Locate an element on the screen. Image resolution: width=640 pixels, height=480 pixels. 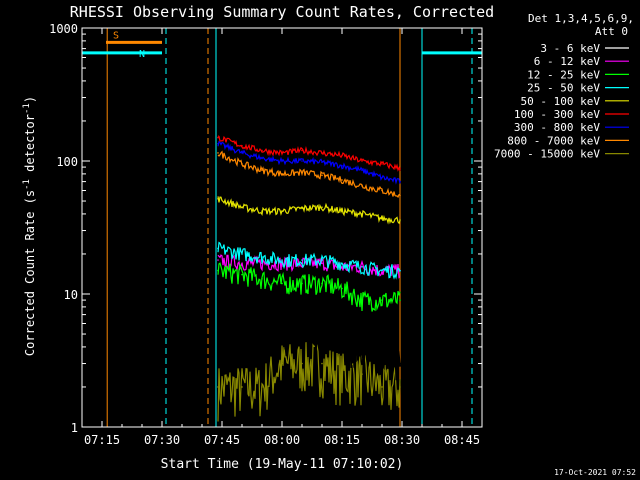
y-tick-label: 100 is located at coordinates (67, 162).